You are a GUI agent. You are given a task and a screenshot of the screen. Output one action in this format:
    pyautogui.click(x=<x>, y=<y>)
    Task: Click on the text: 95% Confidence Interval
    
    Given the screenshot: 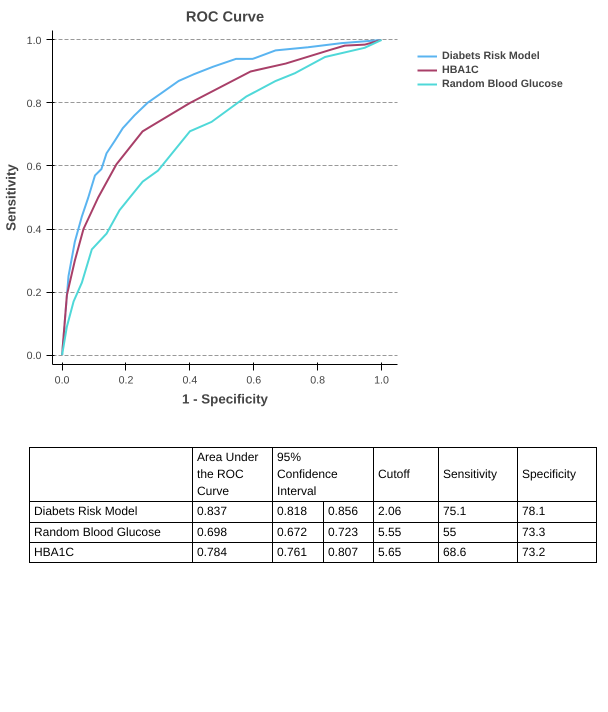 What is the action you would take?
    pyautogui.click(x=323, y=475)
    